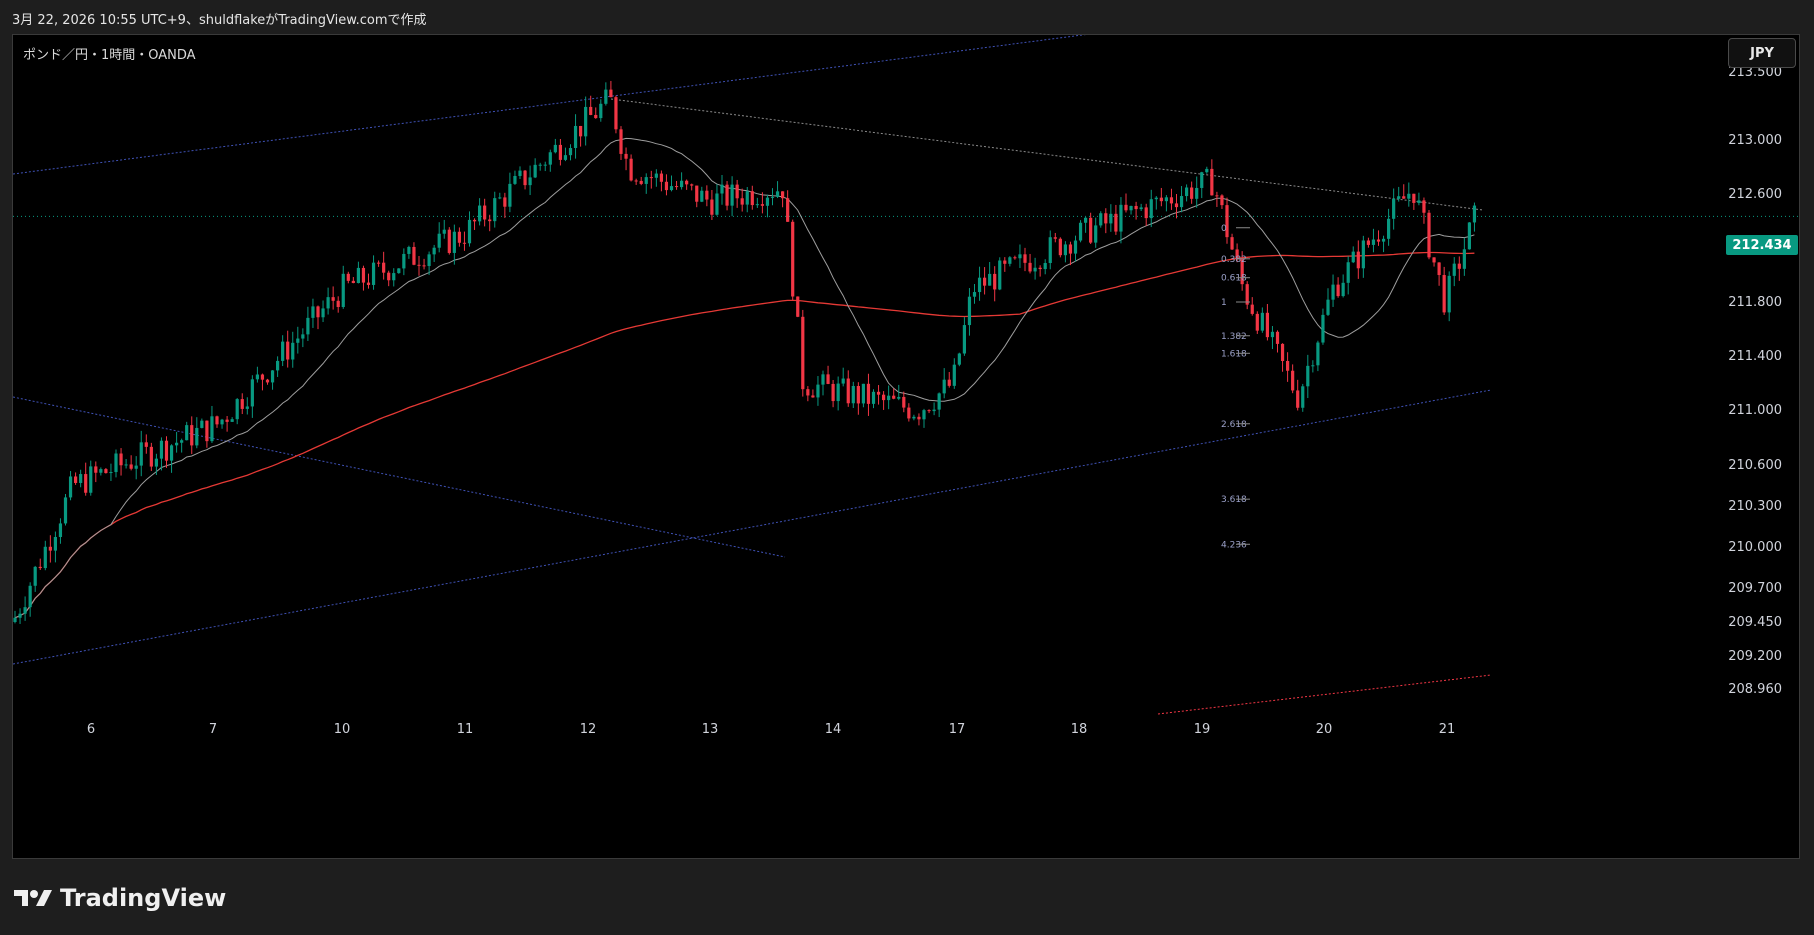  Describe the element at coordinates (710, 729) in the screenshot. I see `time-tick-label: 13` at that location.